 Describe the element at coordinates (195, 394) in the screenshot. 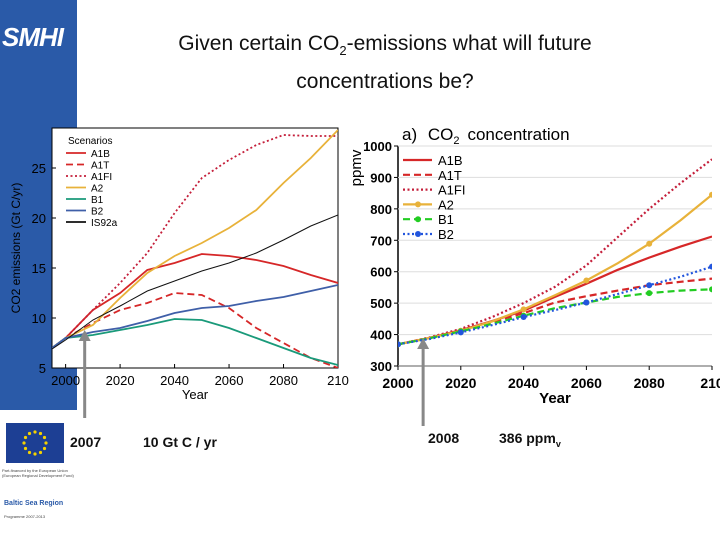

I see `emissions-x-axis-label: Year` at that location.